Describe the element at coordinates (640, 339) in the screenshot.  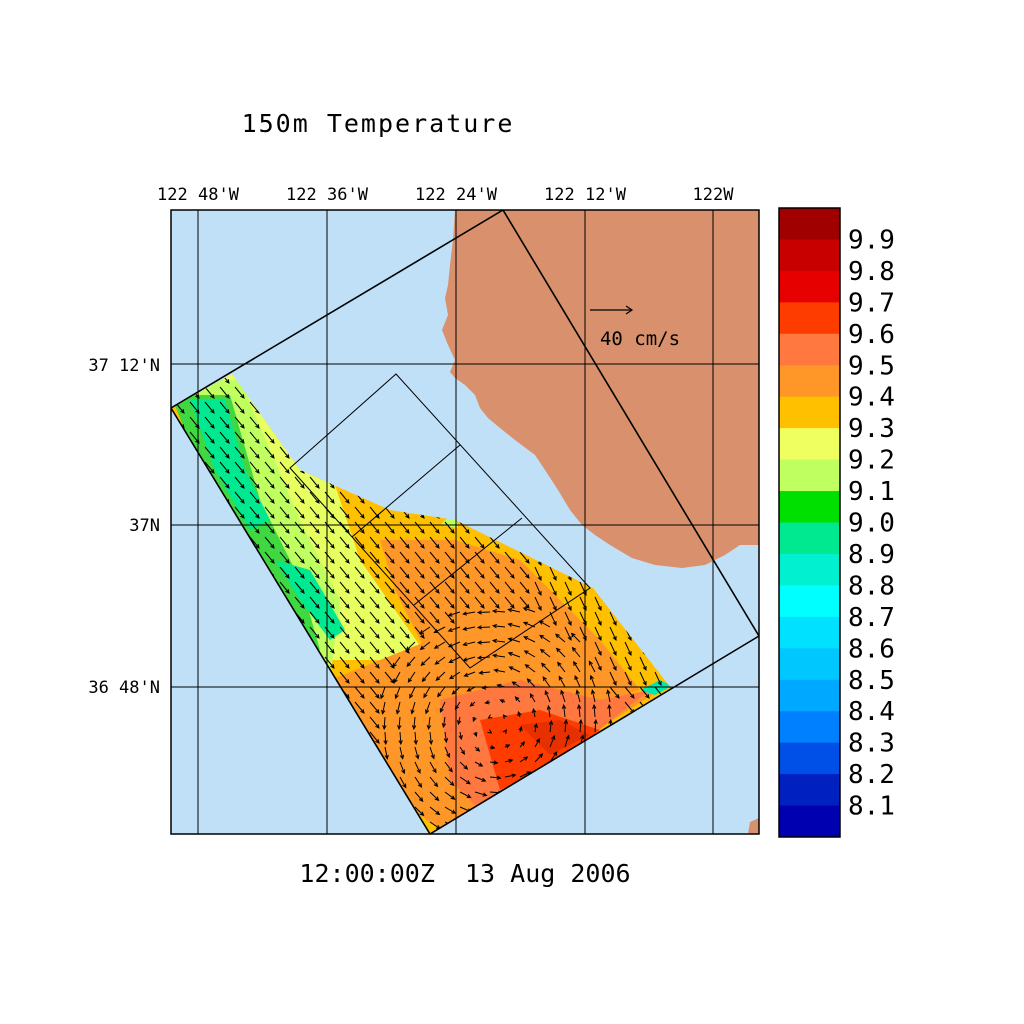
I see `reference-vector-label: 40 cm/s` at that location.